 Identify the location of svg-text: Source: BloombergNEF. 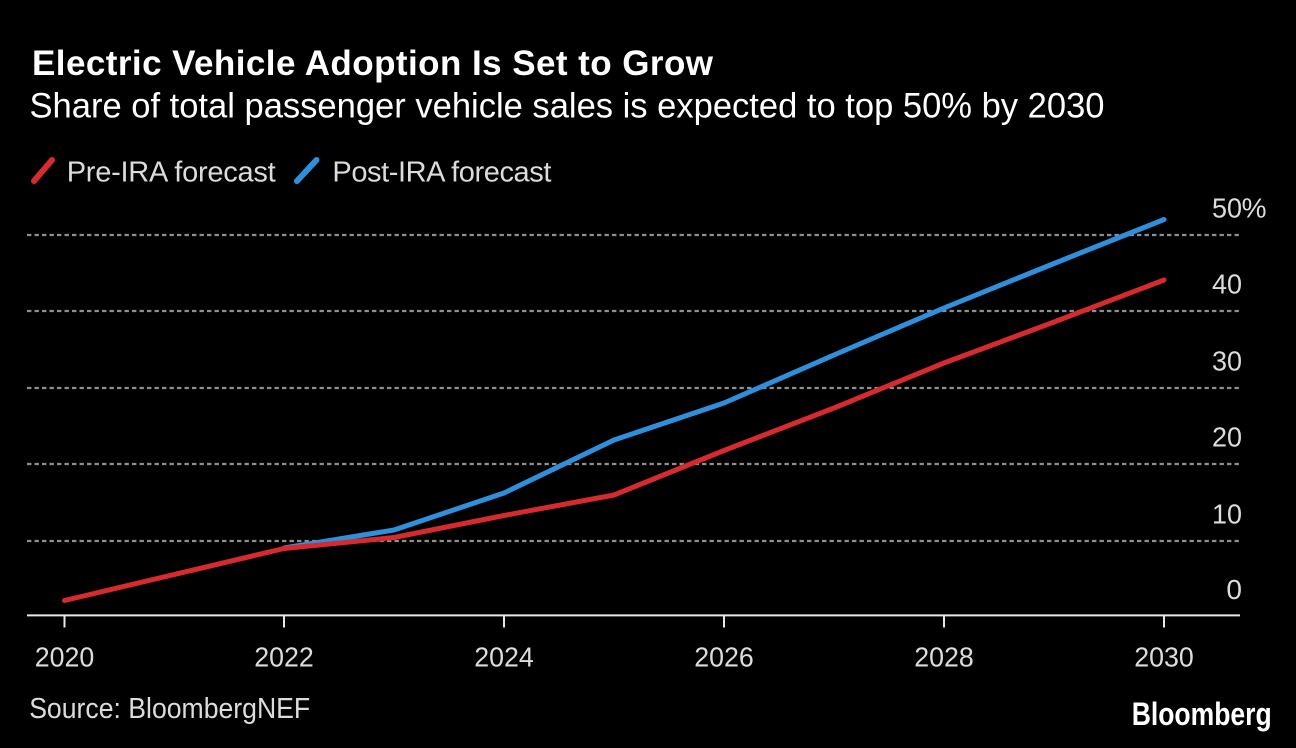
(169, 709).